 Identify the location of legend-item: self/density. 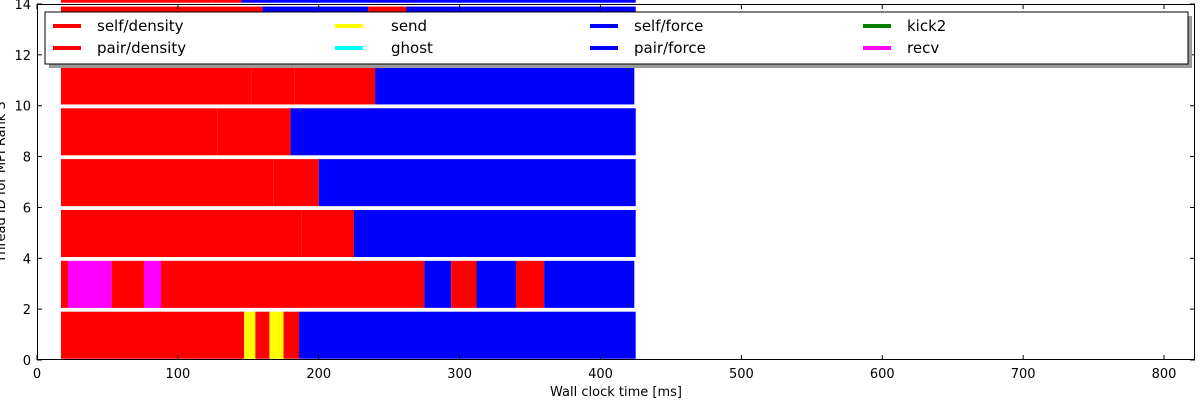
(118, 26).